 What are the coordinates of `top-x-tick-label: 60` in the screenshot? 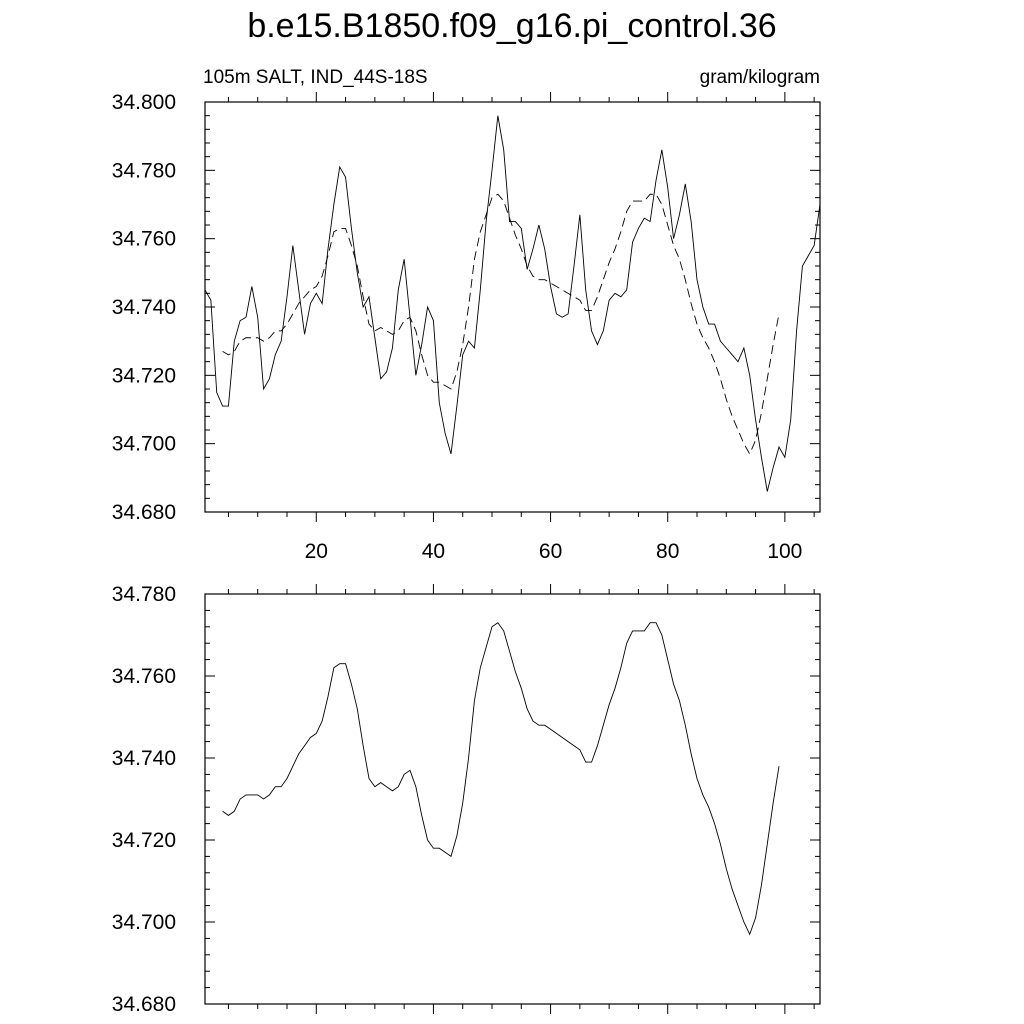 It's located at (550, 551).